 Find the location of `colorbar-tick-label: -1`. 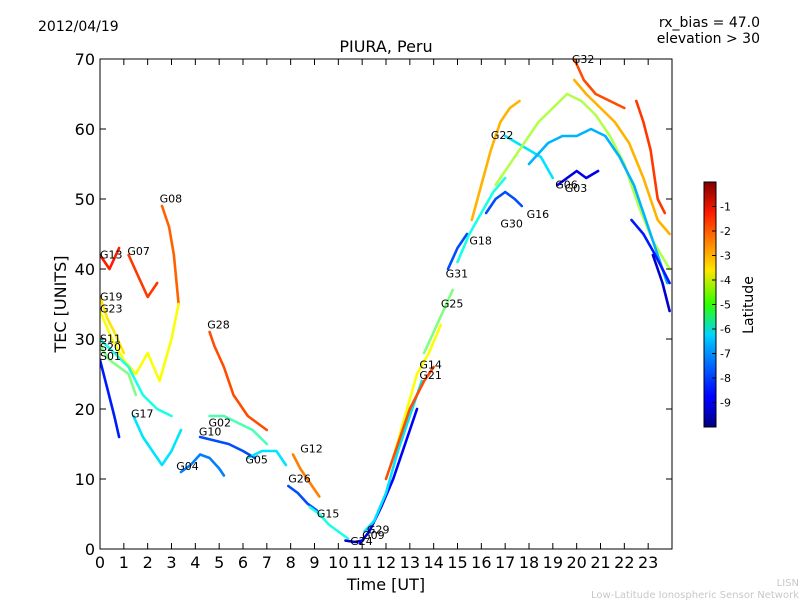

colorbar-tick-label: -1 is located at coordinates (725, 207).